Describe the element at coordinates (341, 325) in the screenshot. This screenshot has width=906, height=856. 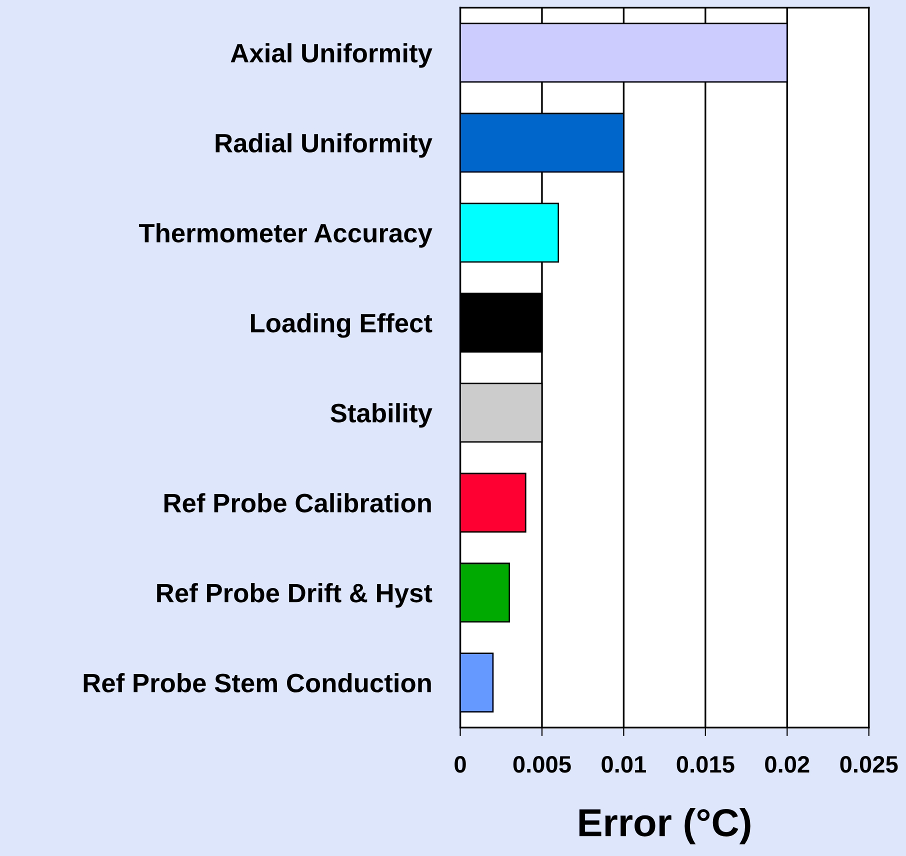
I see `y-tick-label: Loading Effect` at that location.